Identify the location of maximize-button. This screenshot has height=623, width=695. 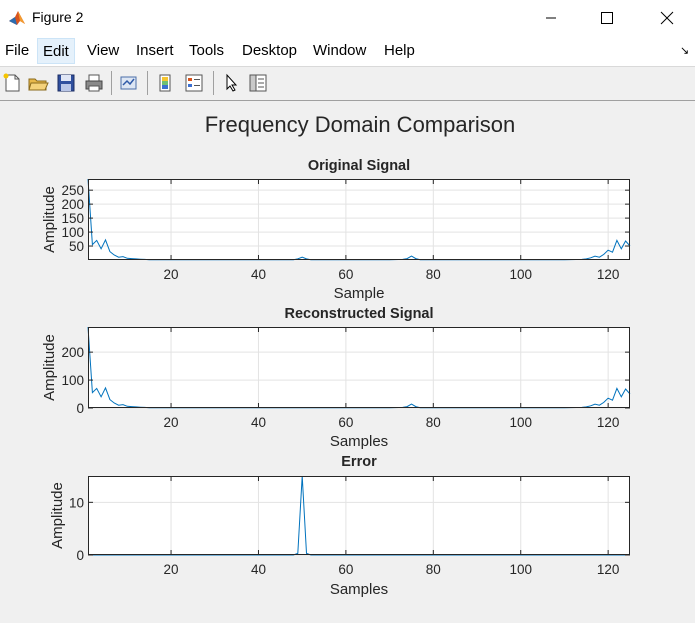
(607, 18).